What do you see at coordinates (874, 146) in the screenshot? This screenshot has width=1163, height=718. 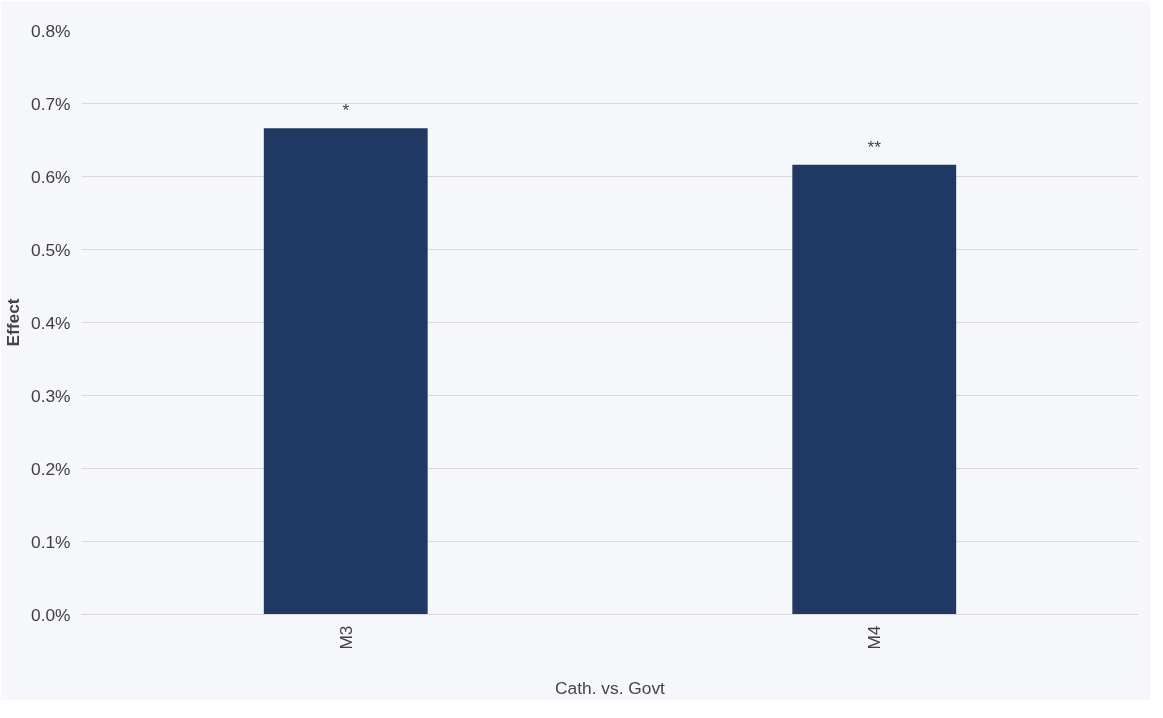 I see `annotation: **` at bounding box center [874, 146].